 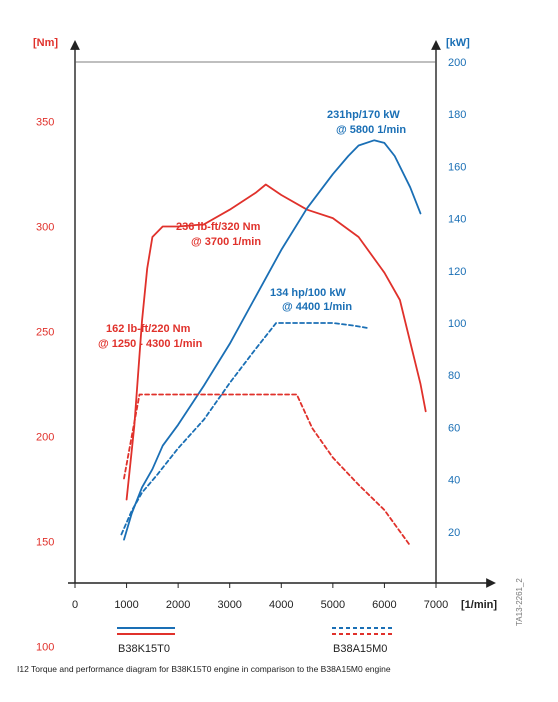 I want to click on right-axis-unit: [kW], so click(x=458, y=43).